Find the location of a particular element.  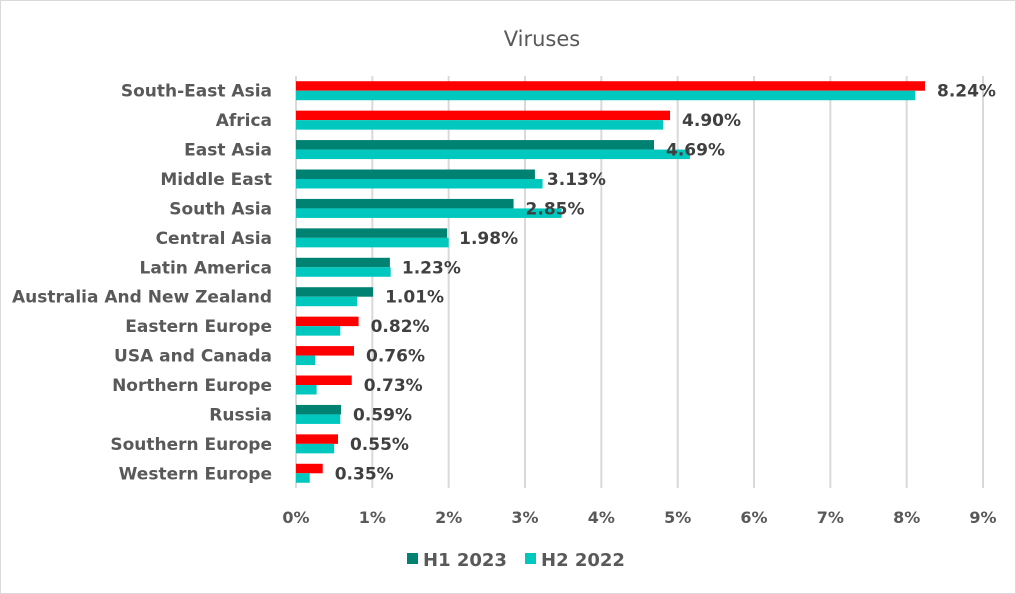

category-label: Central Asia is located at coordinates (214, 239).